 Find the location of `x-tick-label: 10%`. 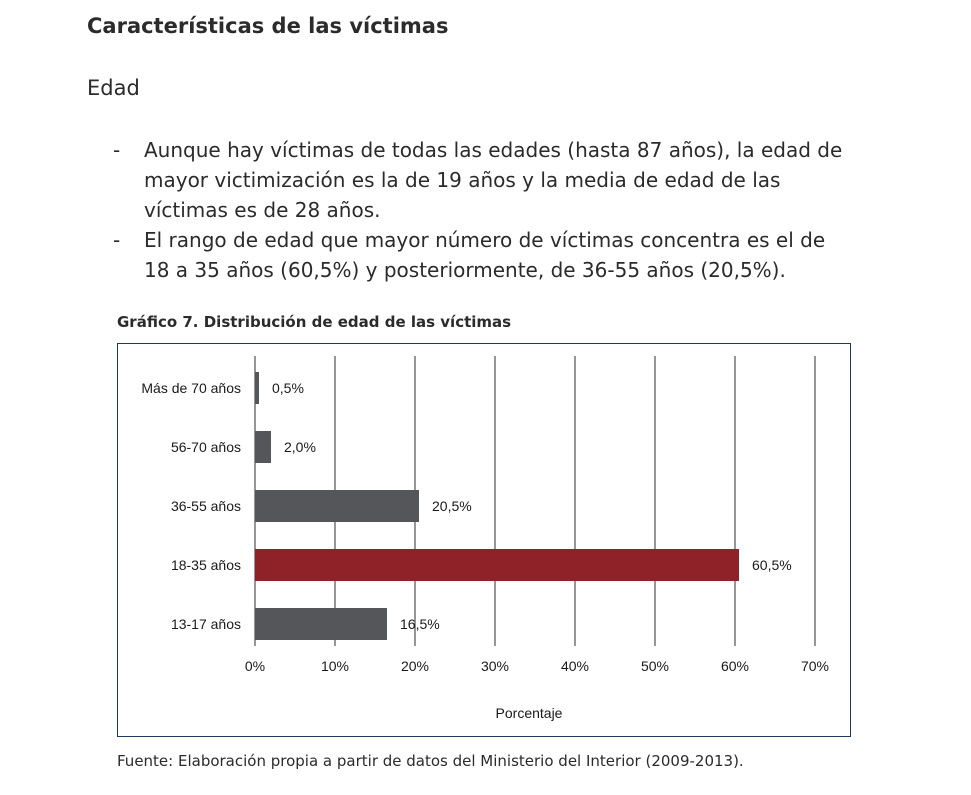

x-tick-label: 10% is located at coordinates (335, 666).